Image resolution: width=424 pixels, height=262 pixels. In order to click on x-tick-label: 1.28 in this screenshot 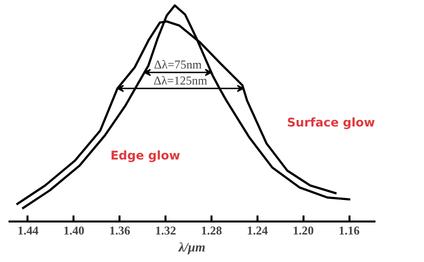, I will do `click(211, 231)`.